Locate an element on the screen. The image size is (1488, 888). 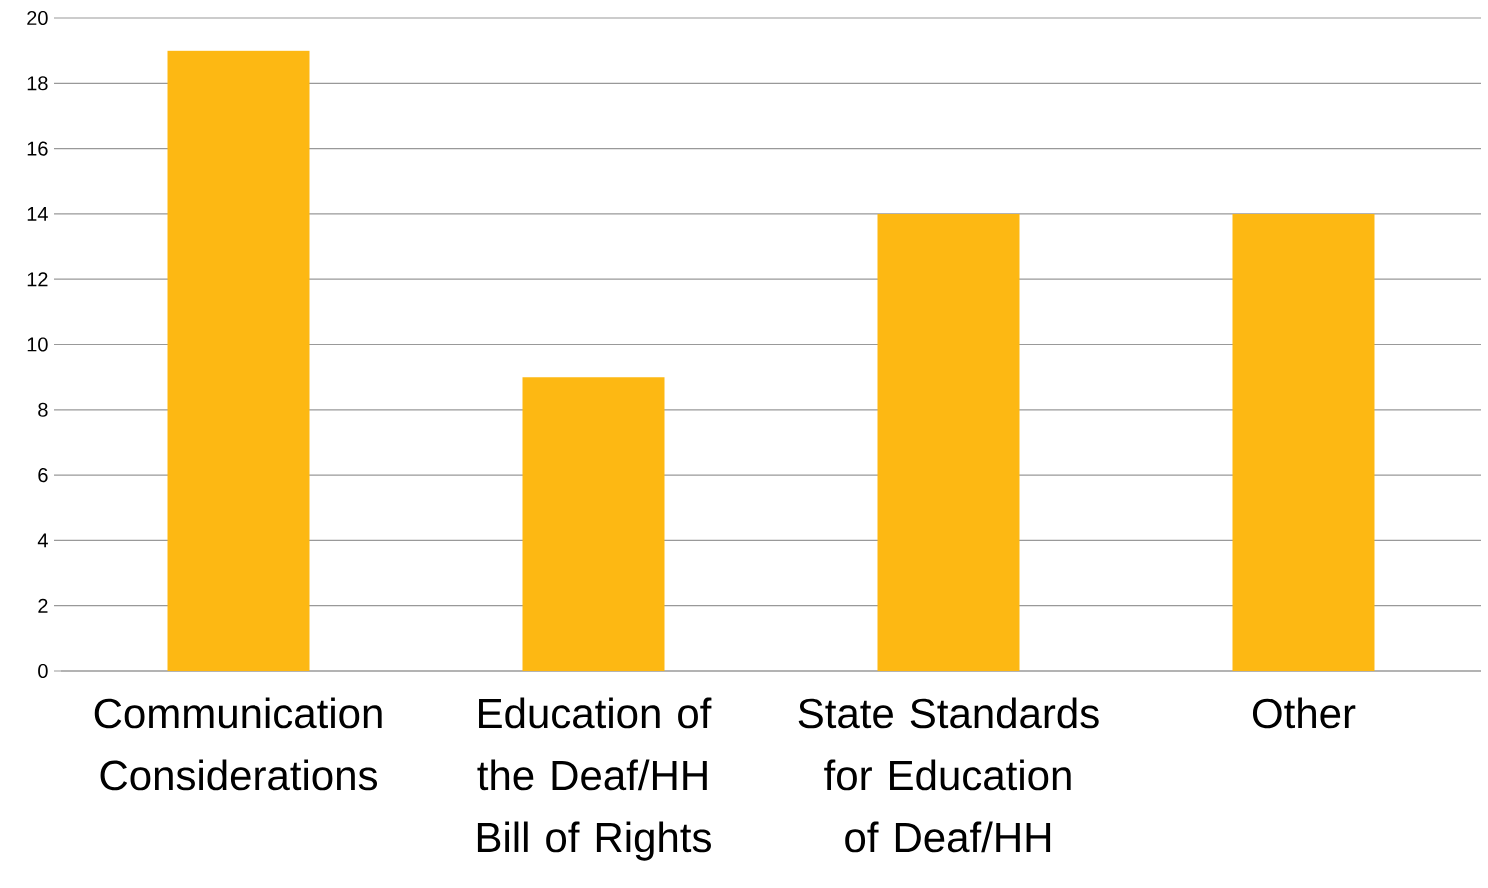
x-tick-label: Education of the Deaf/HH Bill of Rights is located at coordinates (594, 779).